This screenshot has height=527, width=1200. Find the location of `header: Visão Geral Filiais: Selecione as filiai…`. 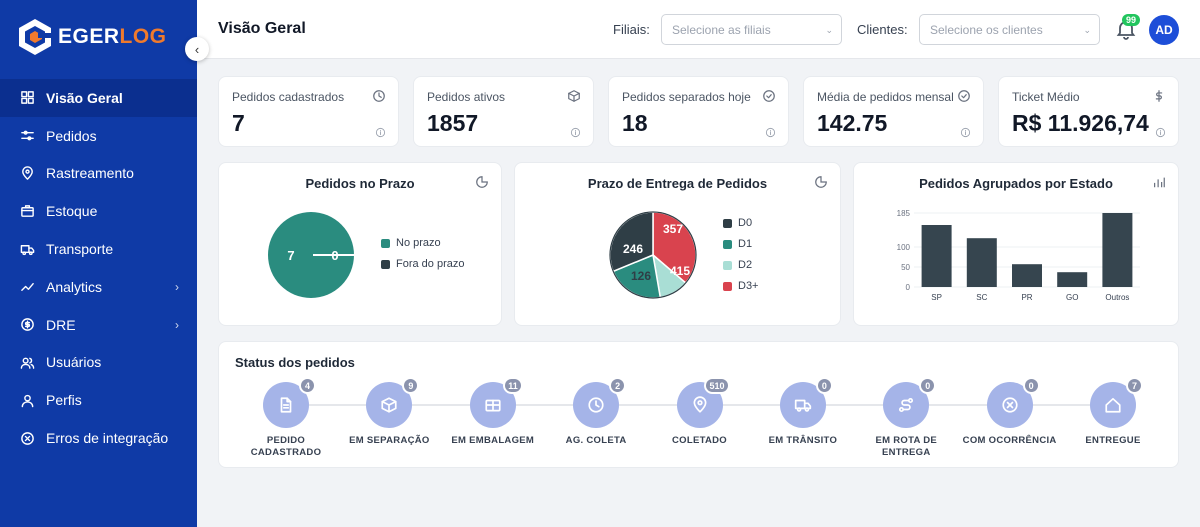

header: Visão Geral Filiais: Selecione as filiai… is located at coordinates (698, 29).